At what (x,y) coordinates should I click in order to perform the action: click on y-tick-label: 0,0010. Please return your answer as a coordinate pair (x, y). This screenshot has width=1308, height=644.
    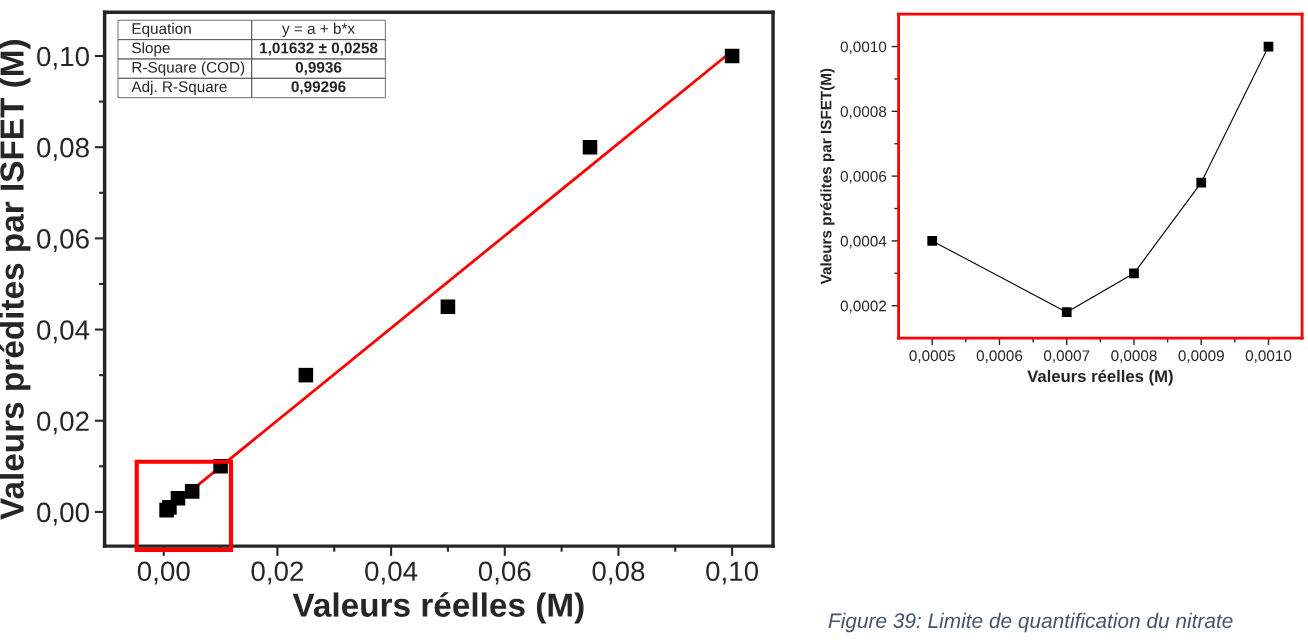
    Looking at the image, I should click on (863, 48).